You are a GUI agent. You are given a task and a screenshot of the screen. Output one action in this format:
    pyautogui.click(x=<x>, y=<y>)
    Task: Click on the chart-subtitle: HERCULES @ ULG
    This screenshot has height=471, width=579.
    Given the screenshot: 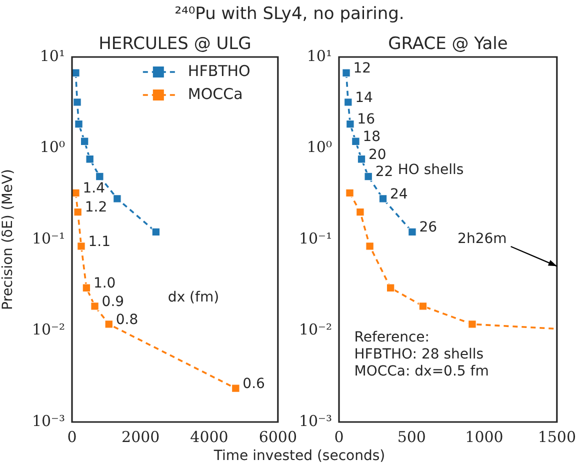 What is the action you would take?
    pyautogui.click(x=175, y=44)
    